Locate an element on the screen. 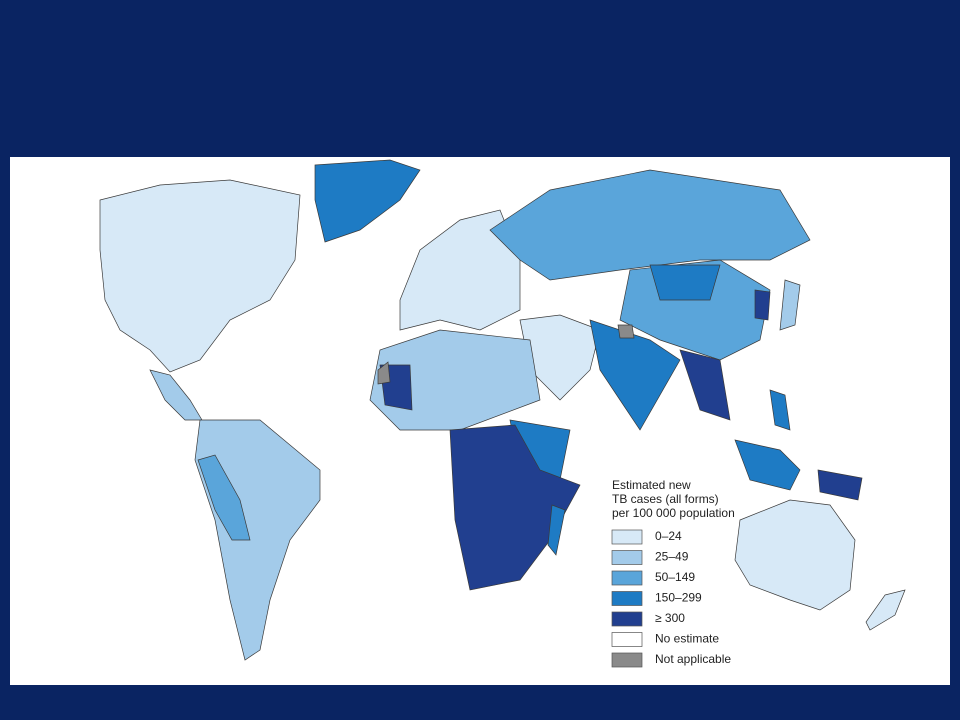 Image resolution: width=960 pixels, height=720 pixels. legend-title: Estimated new is located at coordinates (651, 485).